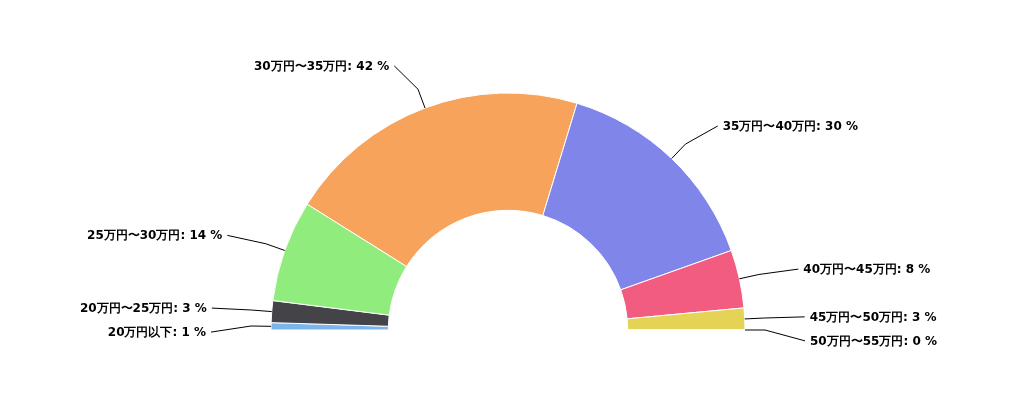  Describe the element at coordinates (873, 316) in the screenshot. I see `slice-label: 45万円〜50万円: 3 %` at that location.